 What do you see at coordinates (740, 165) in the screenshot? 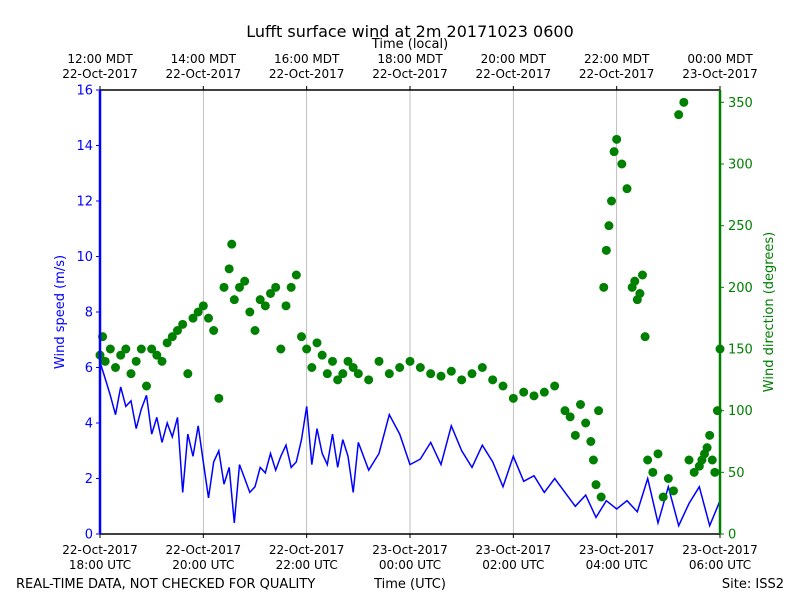
I see `right-tick-label: 300` at bounding box center [740, 165].